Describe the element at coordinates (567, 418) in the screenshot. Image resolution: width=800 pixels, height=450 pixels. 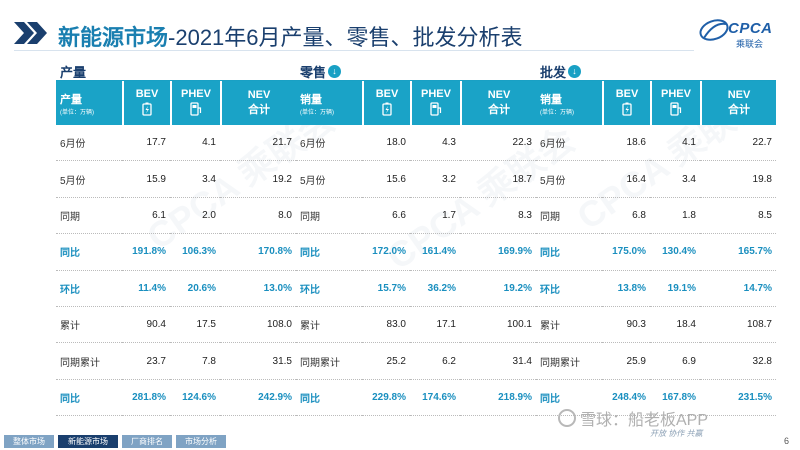
I see `snowball-logo-icon` at that location.